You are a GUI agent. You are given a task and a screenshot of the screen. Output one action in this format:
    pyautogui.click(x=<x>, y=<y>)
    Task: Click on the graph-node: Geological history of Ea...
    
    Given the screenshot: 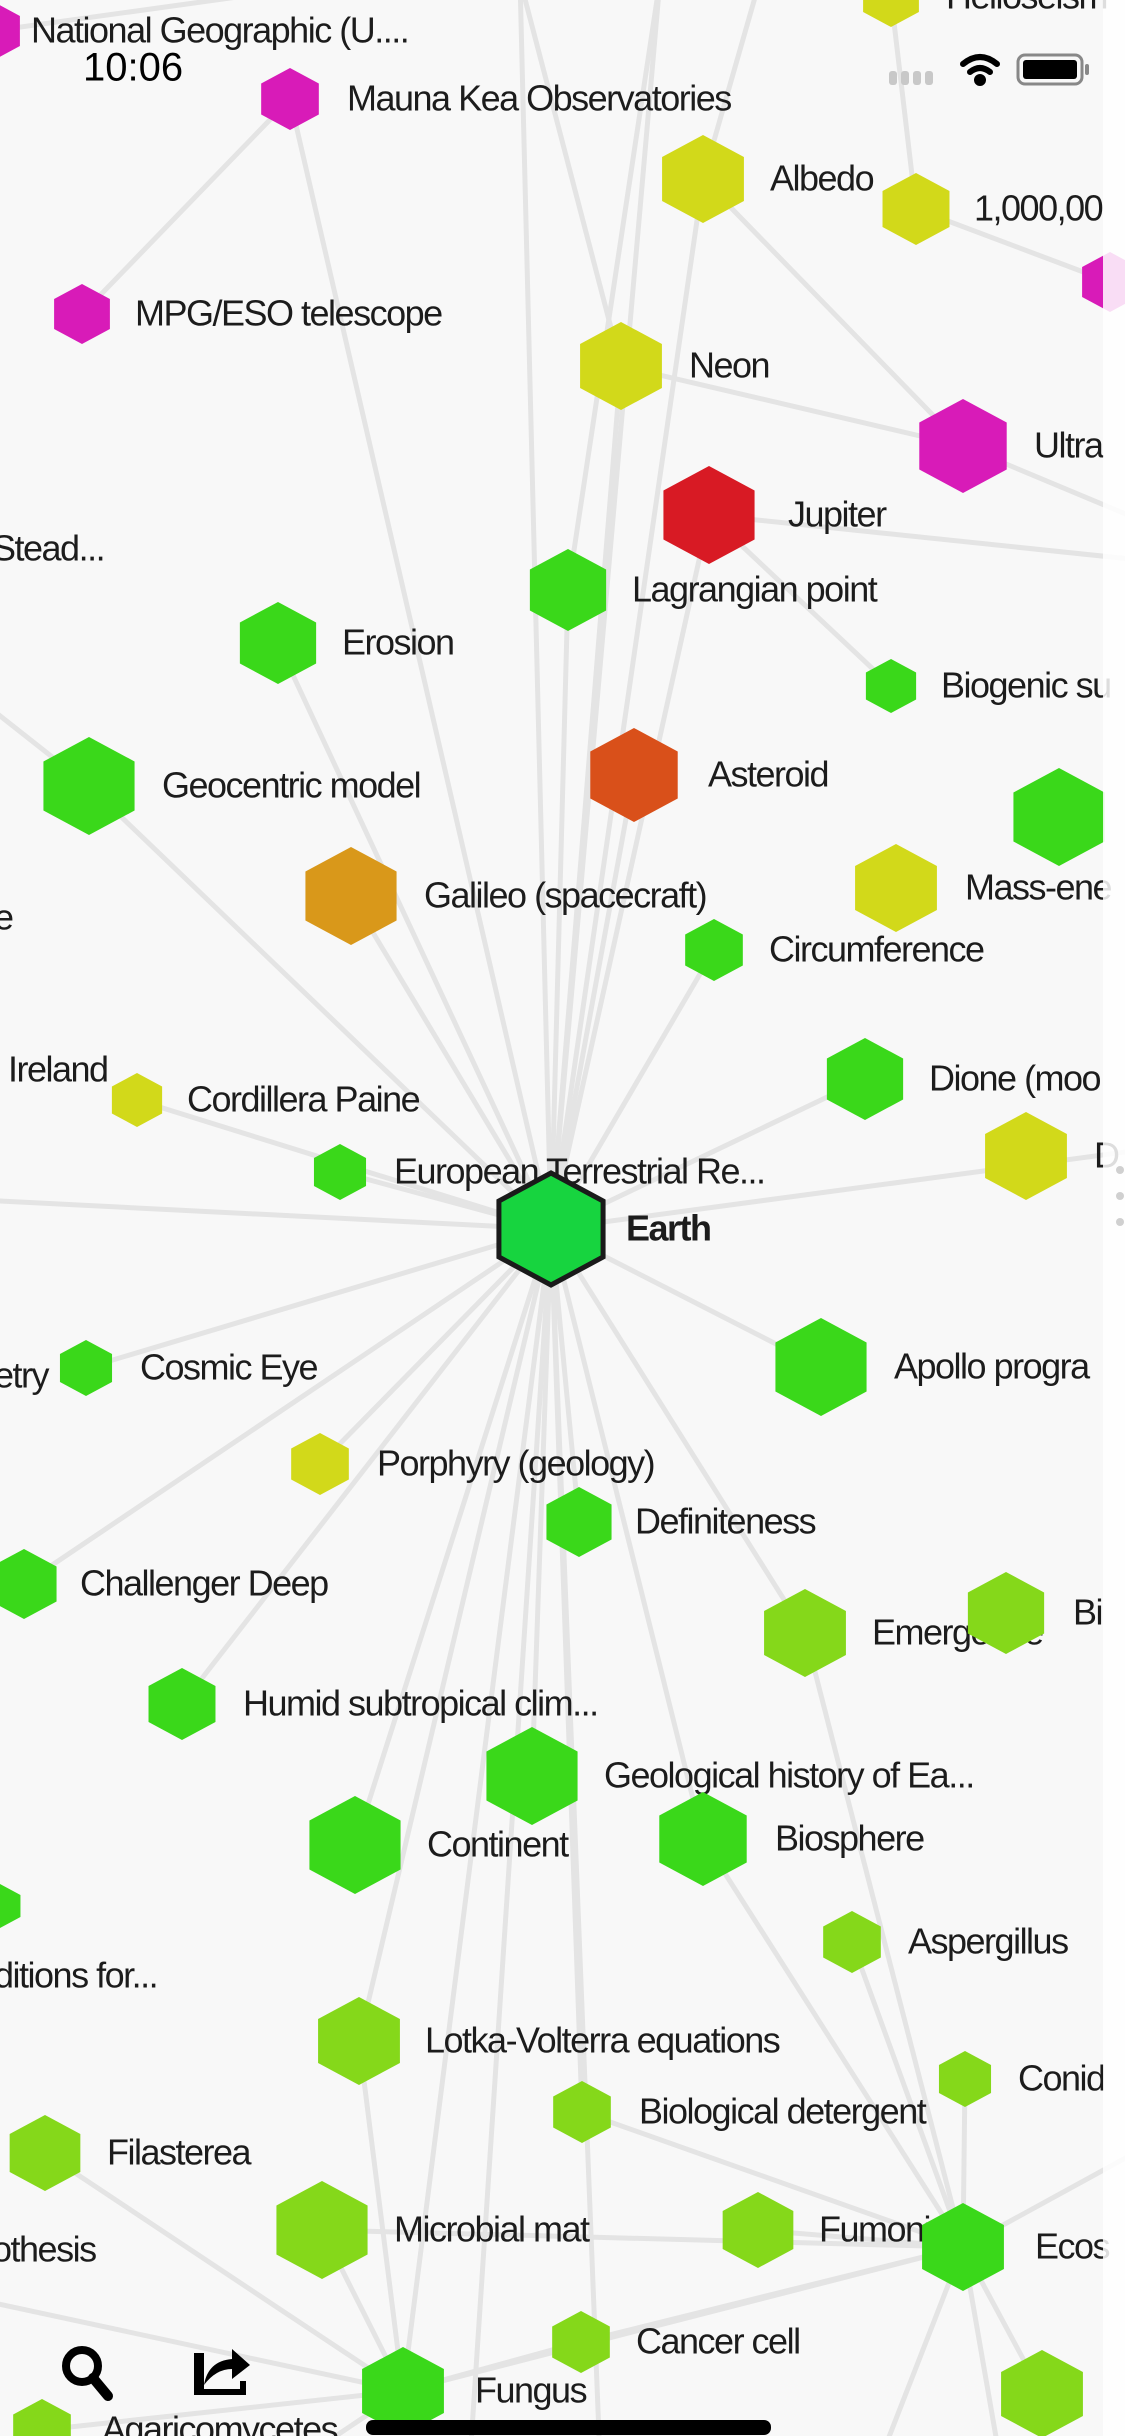 What is the action you would take?
    pyautogui.click(x=730, y=1776)
    